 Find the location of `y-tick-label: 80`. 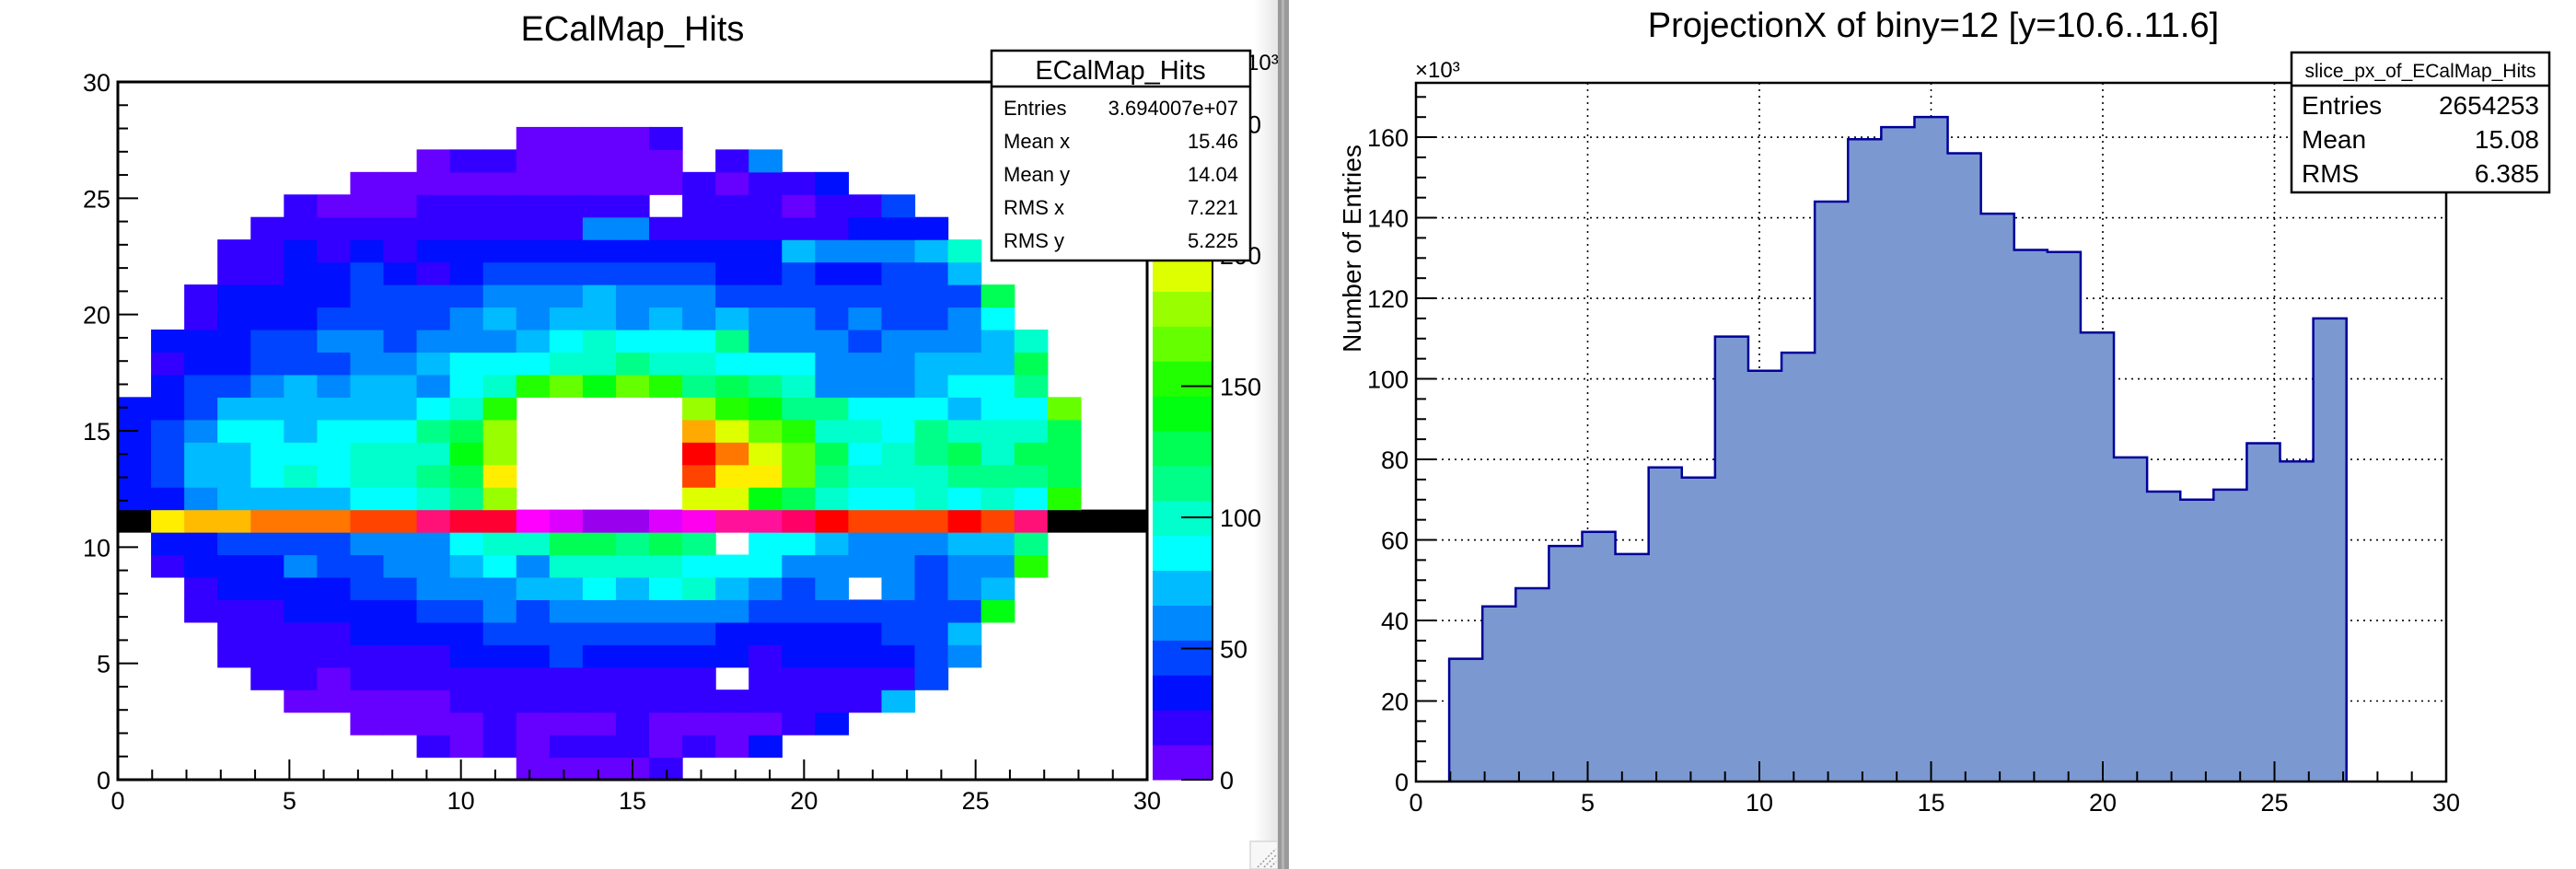

y-tick-label: 80 is located at coordinates (1395, 460).